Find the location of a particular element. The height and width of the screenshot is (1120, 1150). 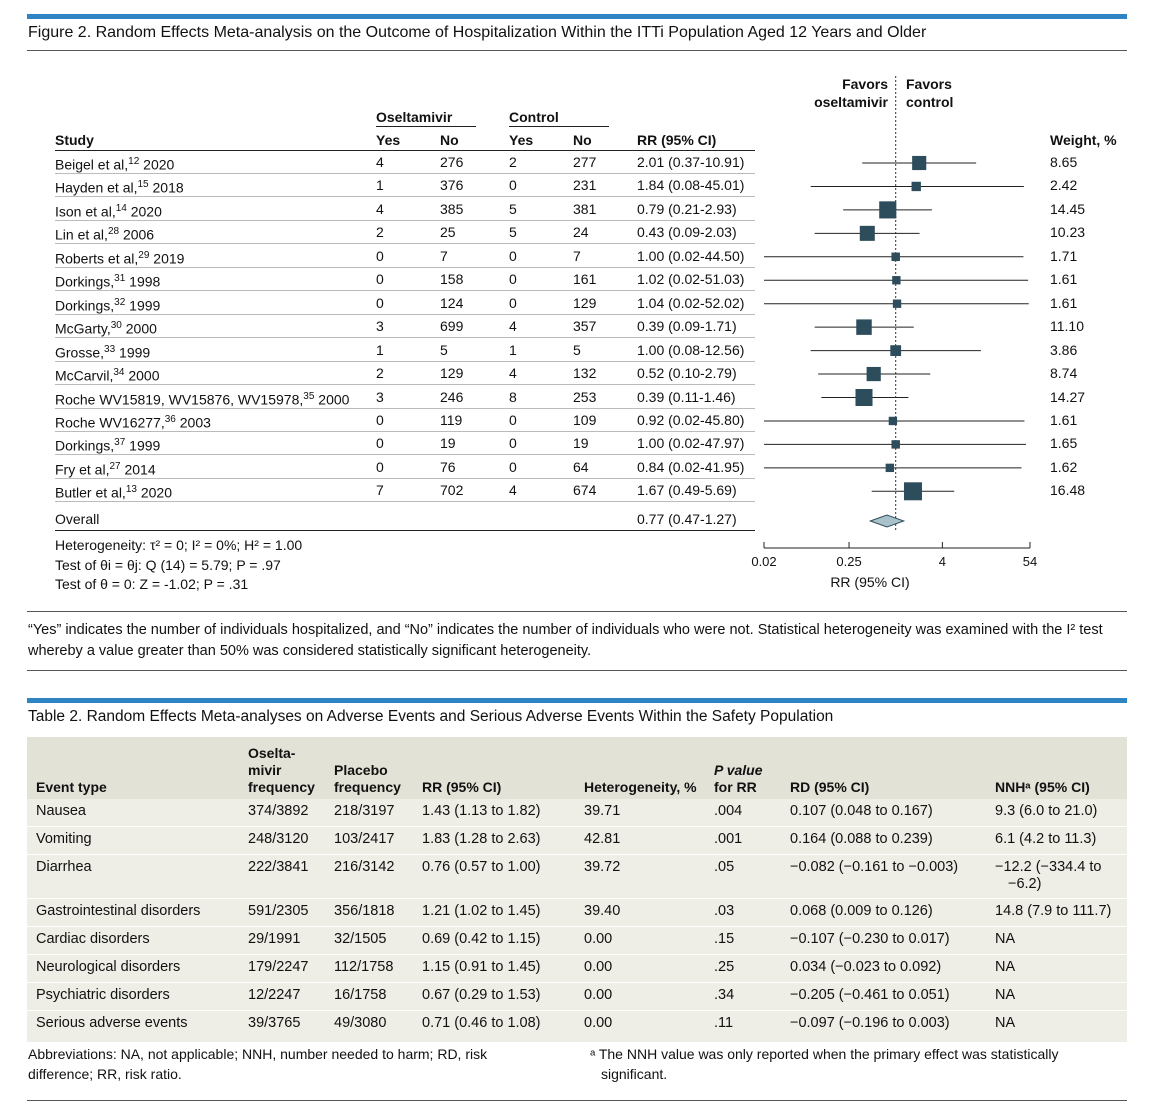

cell-rr: 0.76 (0.57 to 1.00) is located at coordinates (481, 867).